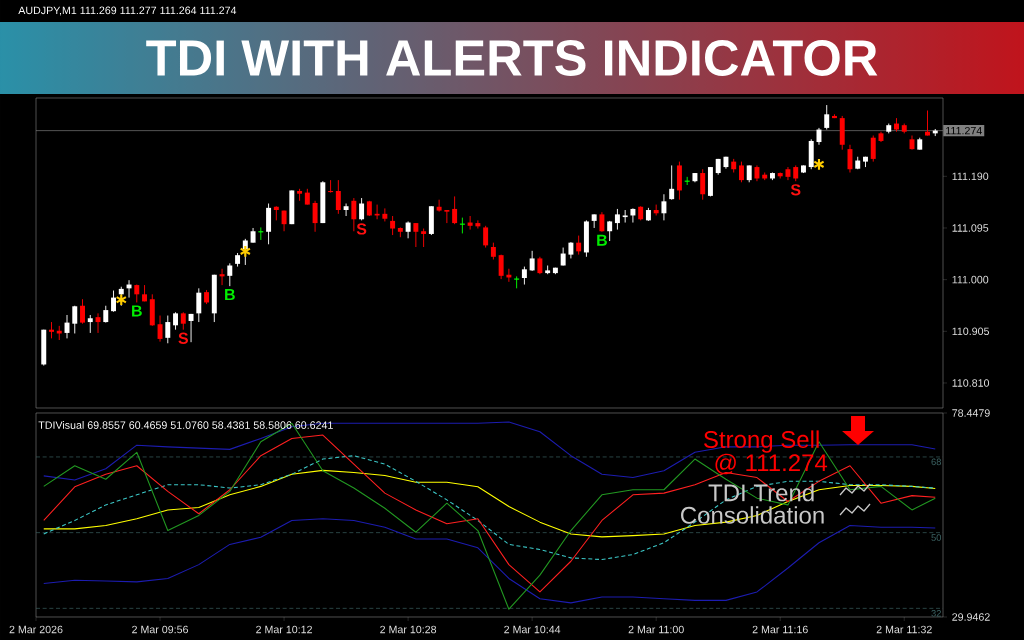 This screenshot has height=640, width=1024. I want to click on chart-title: TDI WITH ALERTS INDICATOR, so click(512, 58).